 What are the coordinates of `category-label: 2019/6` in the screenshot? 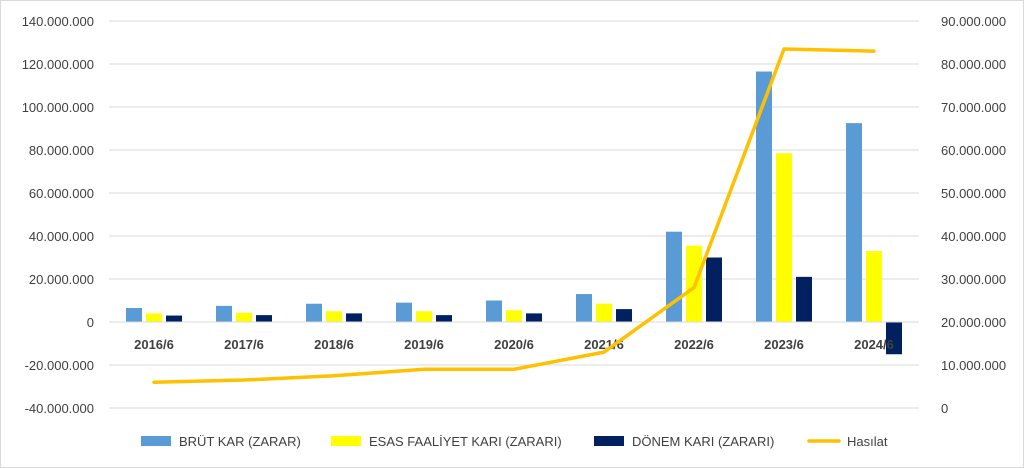 It's located at (424, 344).